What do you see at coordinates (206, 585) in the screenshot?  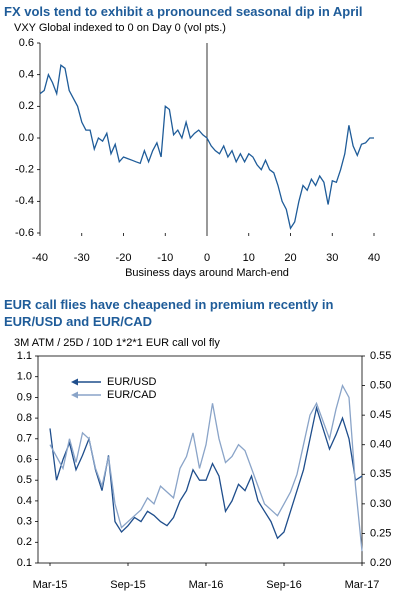 I see `x-tick-label: Mar-16` at bounding box center [206, 585].